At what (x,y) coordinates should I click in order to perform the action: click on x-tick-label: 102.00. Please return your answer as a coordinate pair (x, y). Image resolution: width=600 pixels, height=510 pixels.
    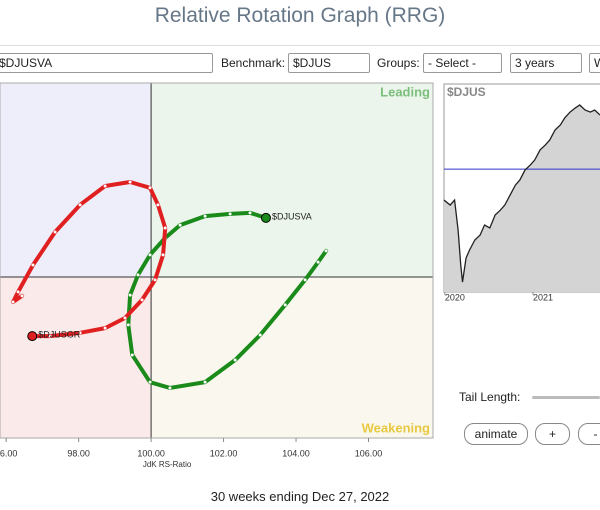
    Looking at the image, I should click on (224, 453).